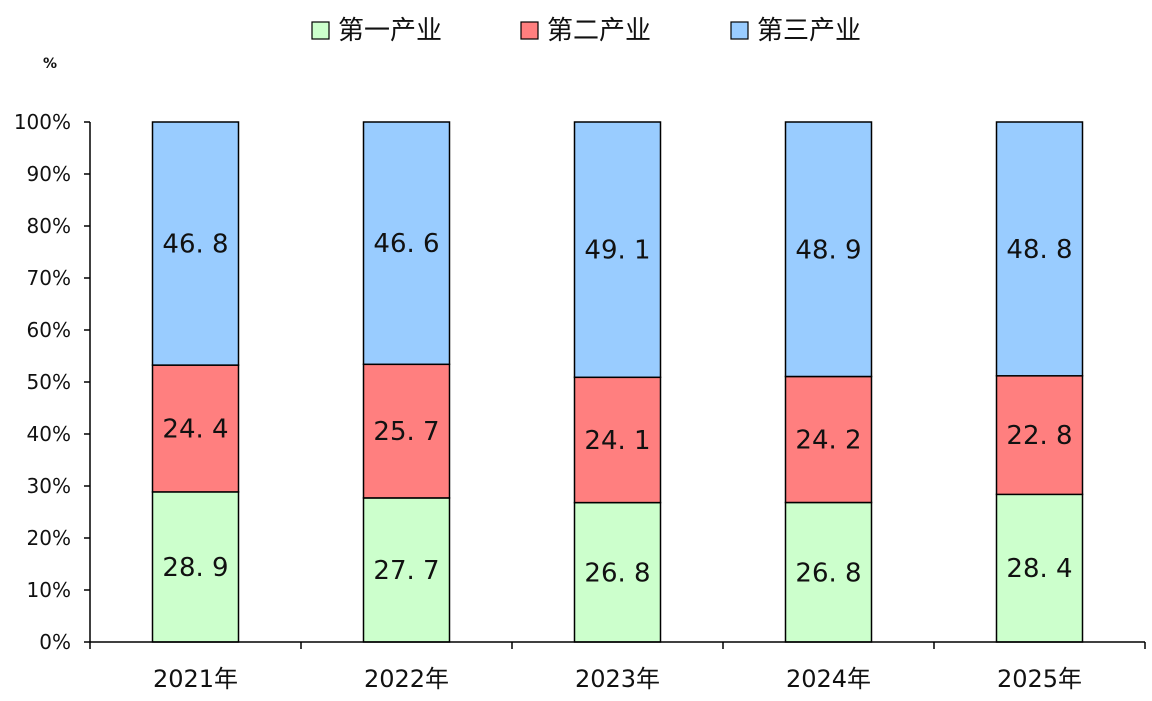  What do you see at coordinates (828, 679) in the screenshot?
I see `x-category-label: 2024年` at bounding box center [828, 679].